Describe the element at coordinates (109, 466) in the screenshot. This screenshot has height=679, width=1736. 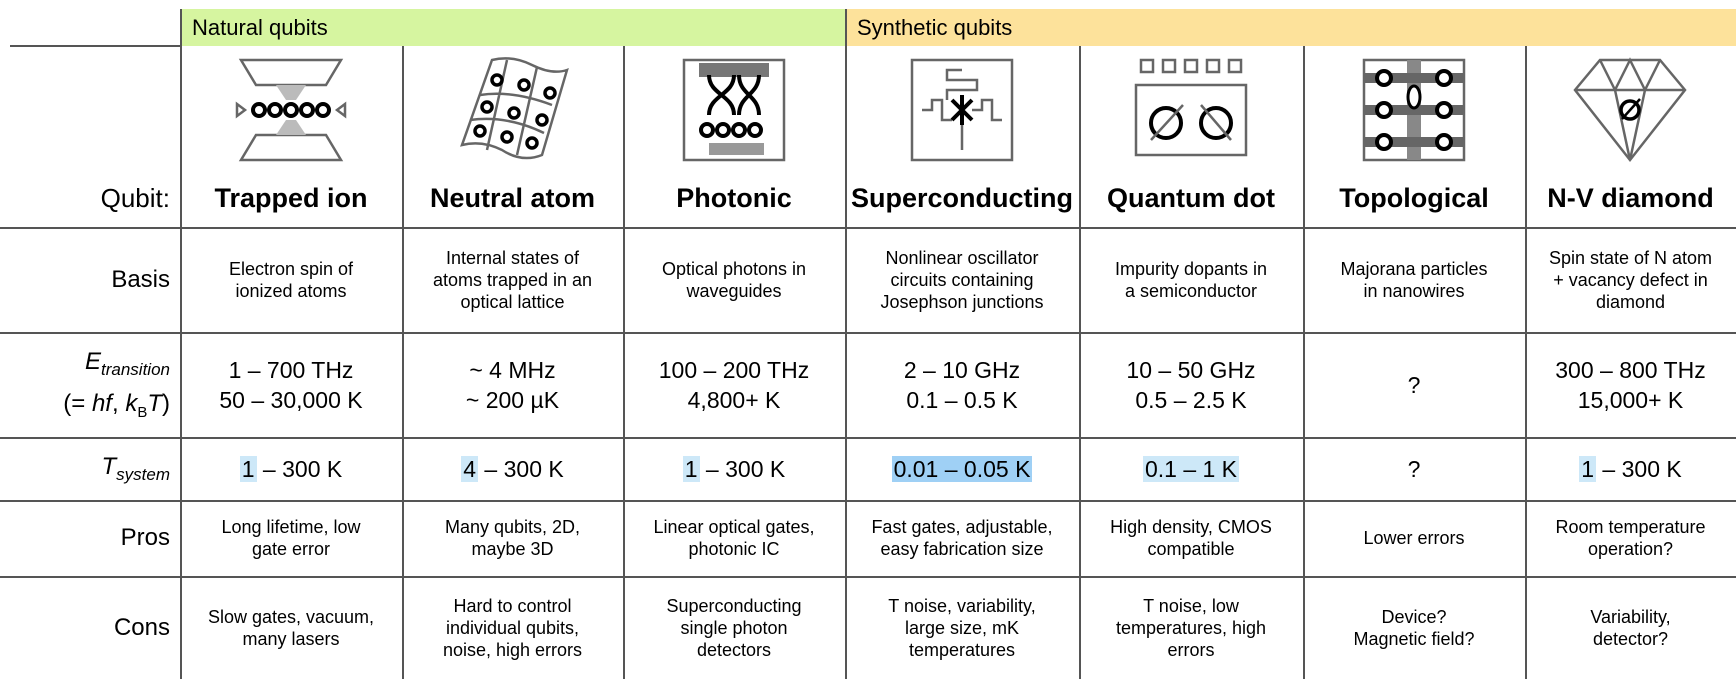
I see `label-main: T` at that location.